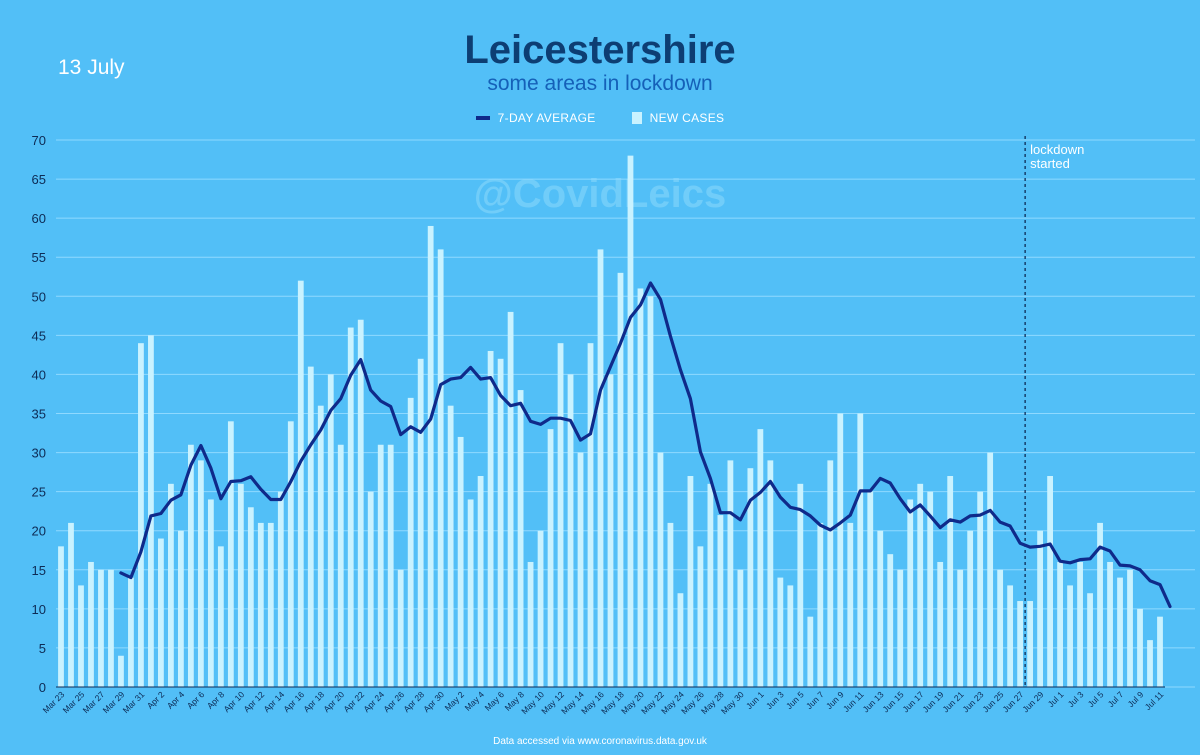 The height and width of the screenshot is (755, 1200). I want to click on legend-label-cases: NEW CASES, so click(687, 118).